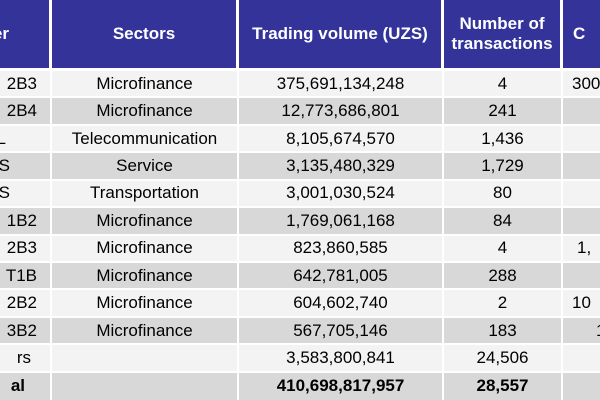 This screenshot has width=600, height=400. I want to click on cell-volume: 375,691,134,248, so click(341, 85).